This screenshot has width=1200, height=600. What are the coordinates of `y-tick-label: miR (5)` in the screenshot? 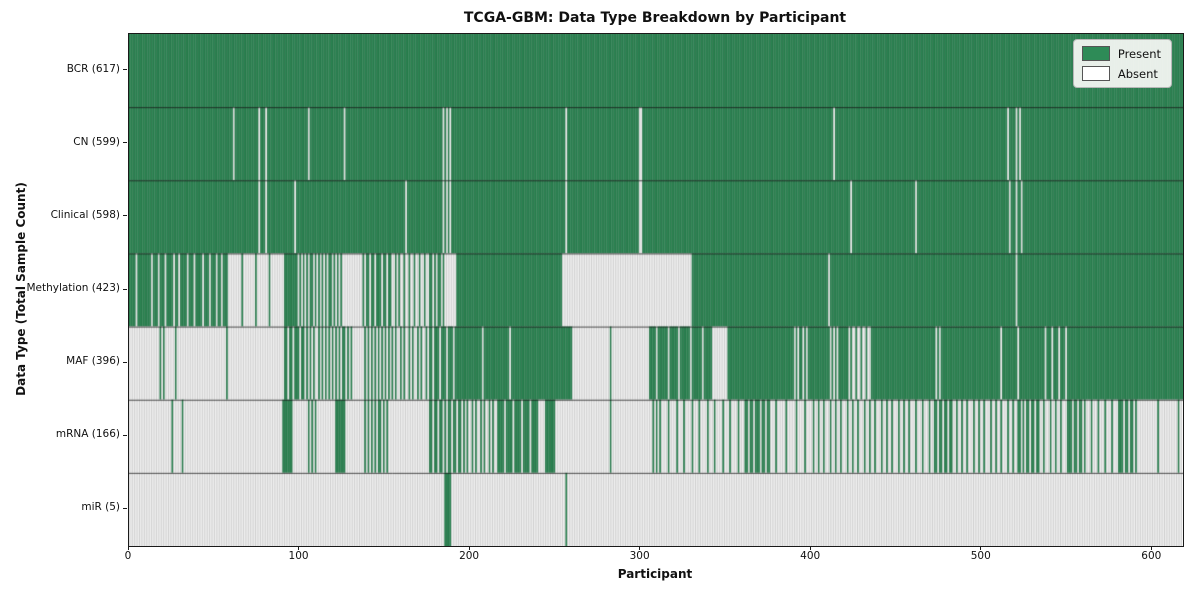 It's located at (100, 507).